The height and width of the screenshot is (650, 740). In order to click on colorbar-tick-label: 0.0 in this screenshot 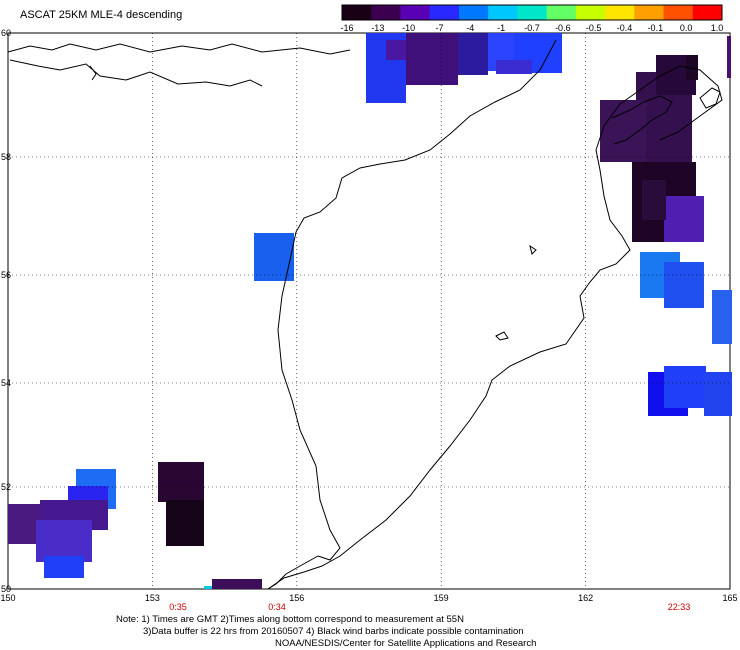, I will do `click(686, 28)`.